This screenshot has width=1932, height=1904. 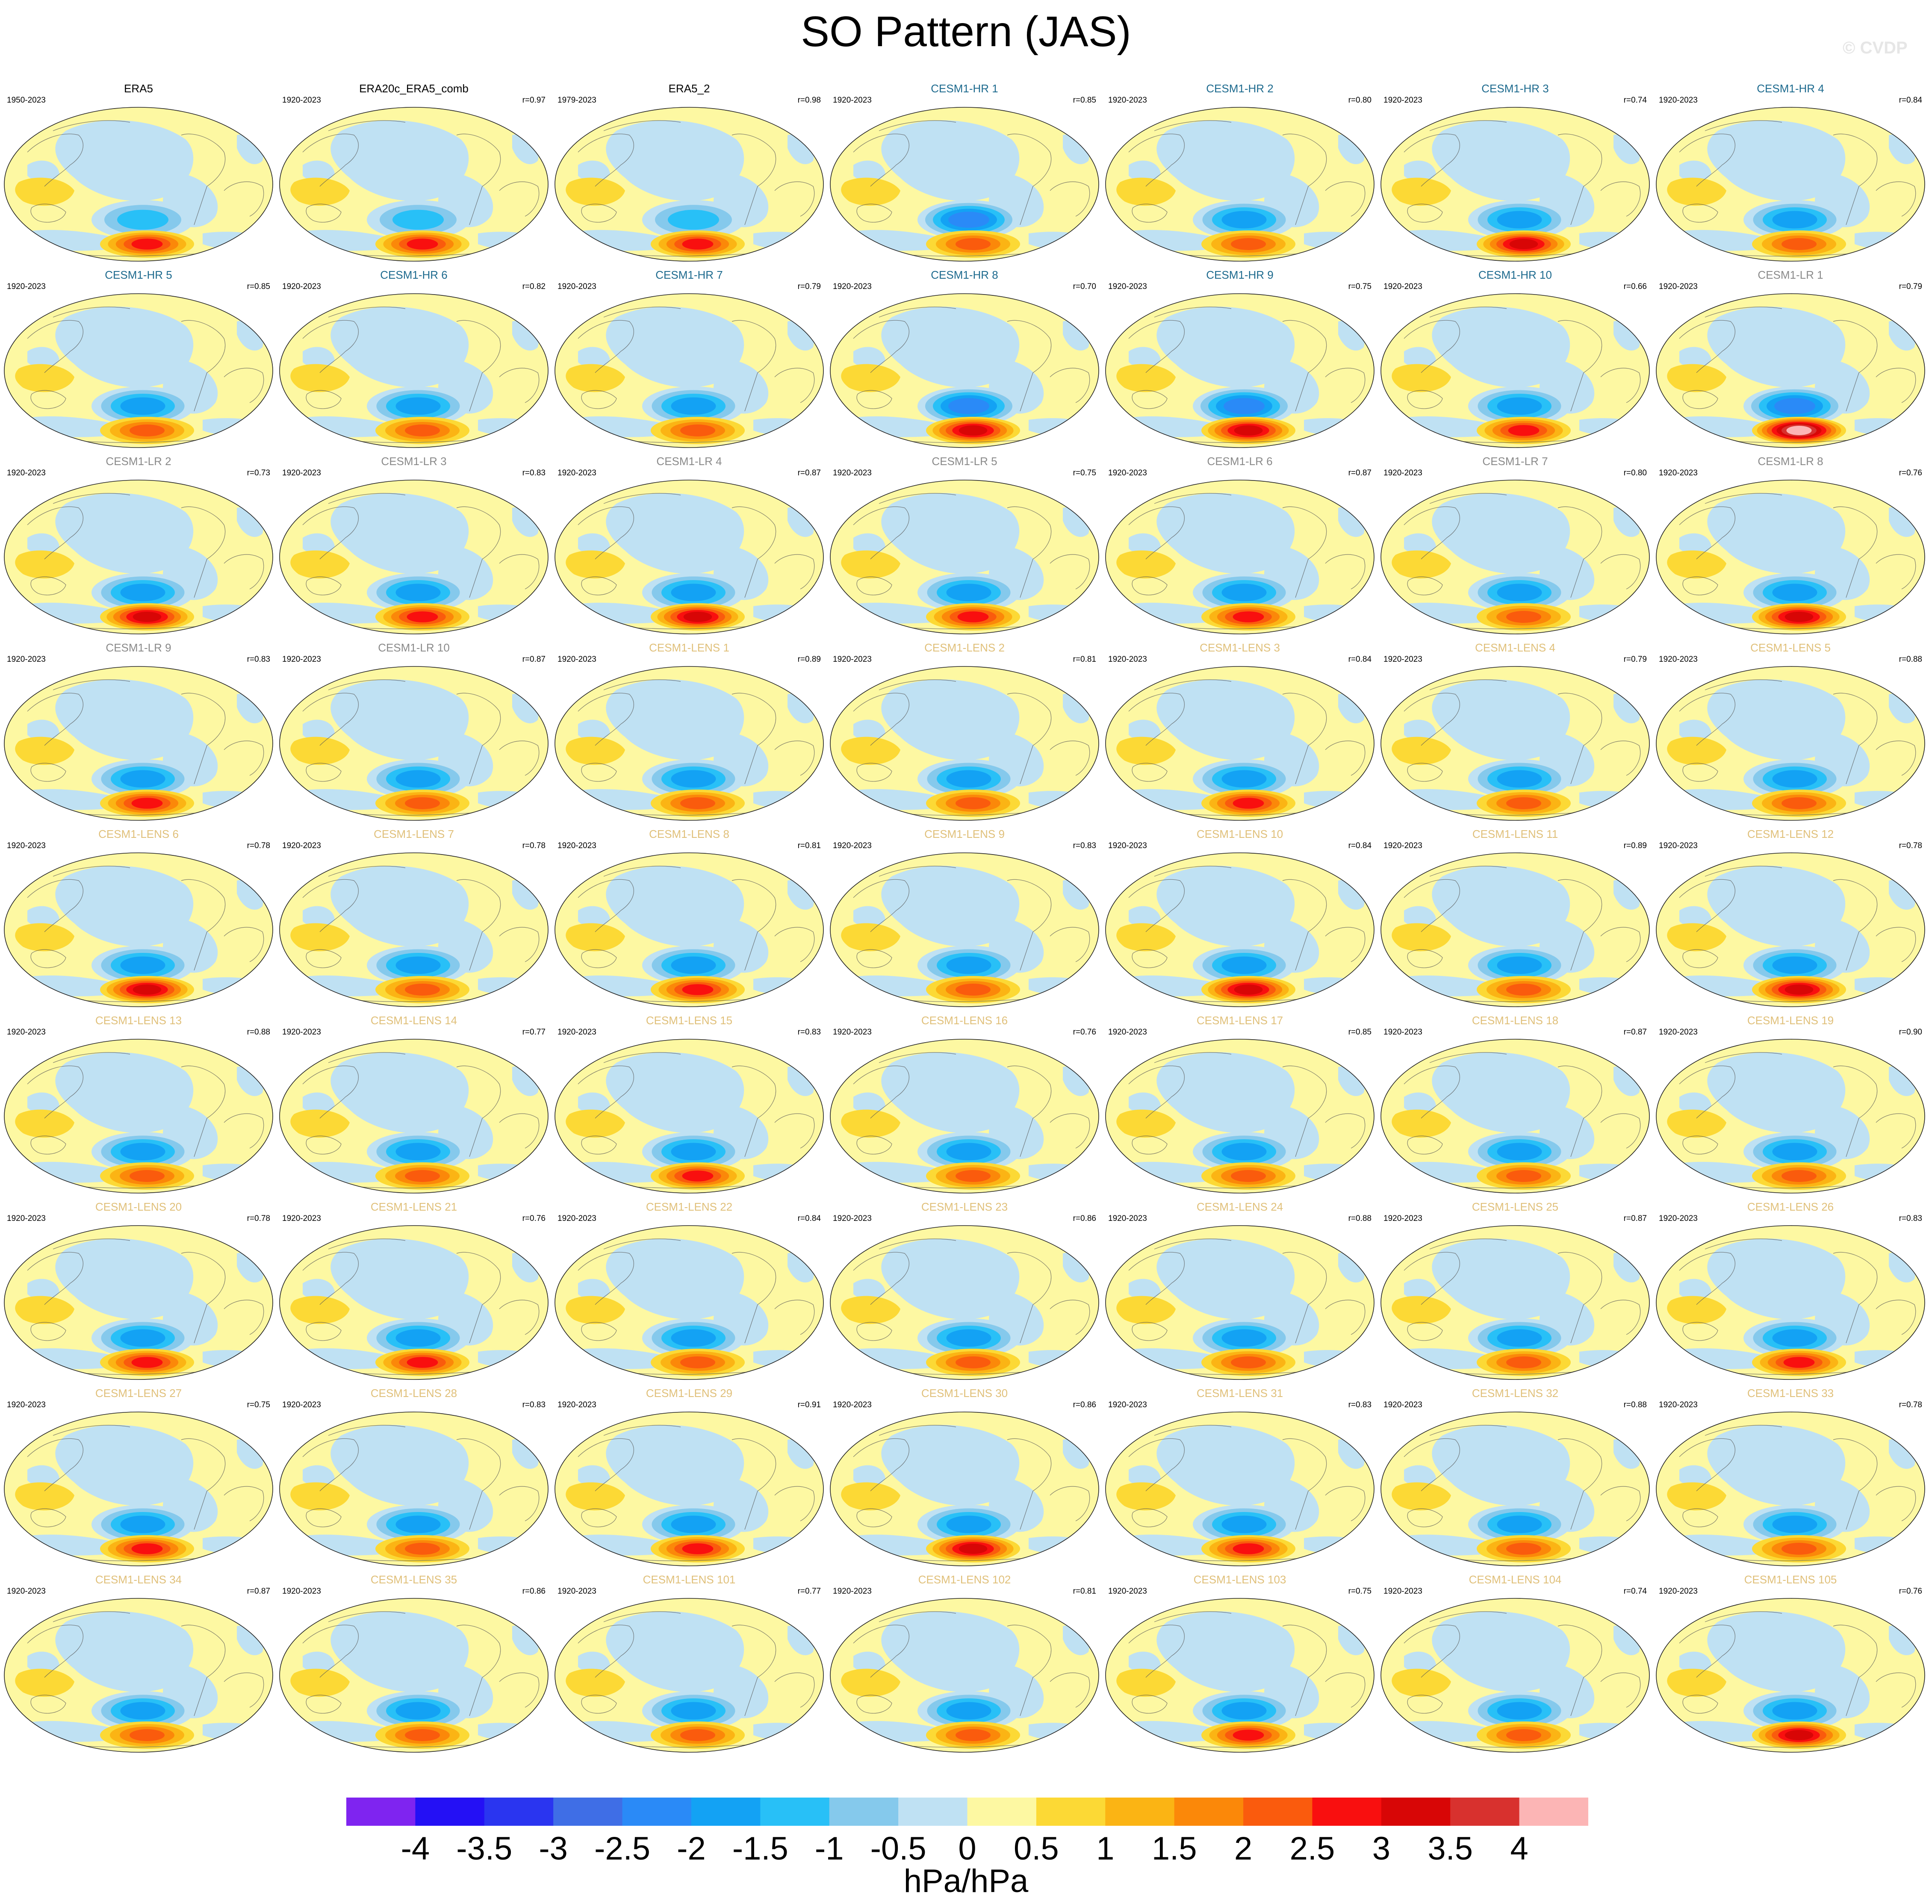 I want to click on map-panel: CESM1-LENS 101 1920-2023 r=0.77, so click(x=689, y=1664).